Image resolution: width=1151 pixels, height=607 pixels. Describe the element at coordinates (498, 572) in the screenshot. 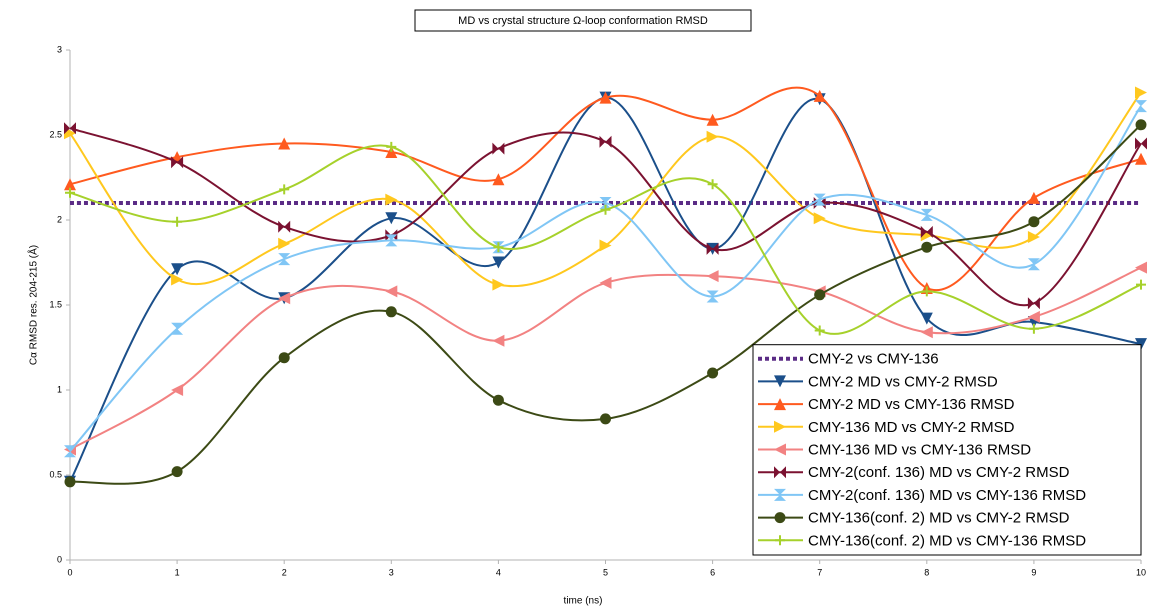

I see `x-tick-label: 4` at that location.